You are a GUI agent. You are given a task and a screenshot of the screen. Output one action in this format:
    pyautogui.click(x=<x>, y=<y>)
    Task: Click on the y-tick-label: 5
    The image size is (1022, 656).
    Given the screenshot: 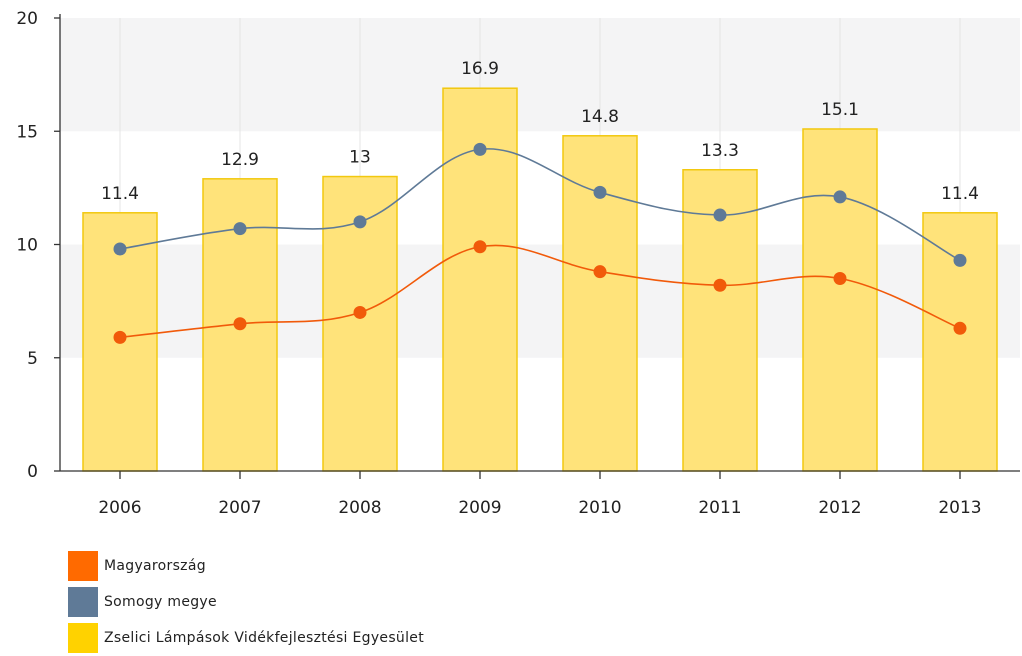 What is the action you would take?
    pyautogui.click(x=32, y=359)
    